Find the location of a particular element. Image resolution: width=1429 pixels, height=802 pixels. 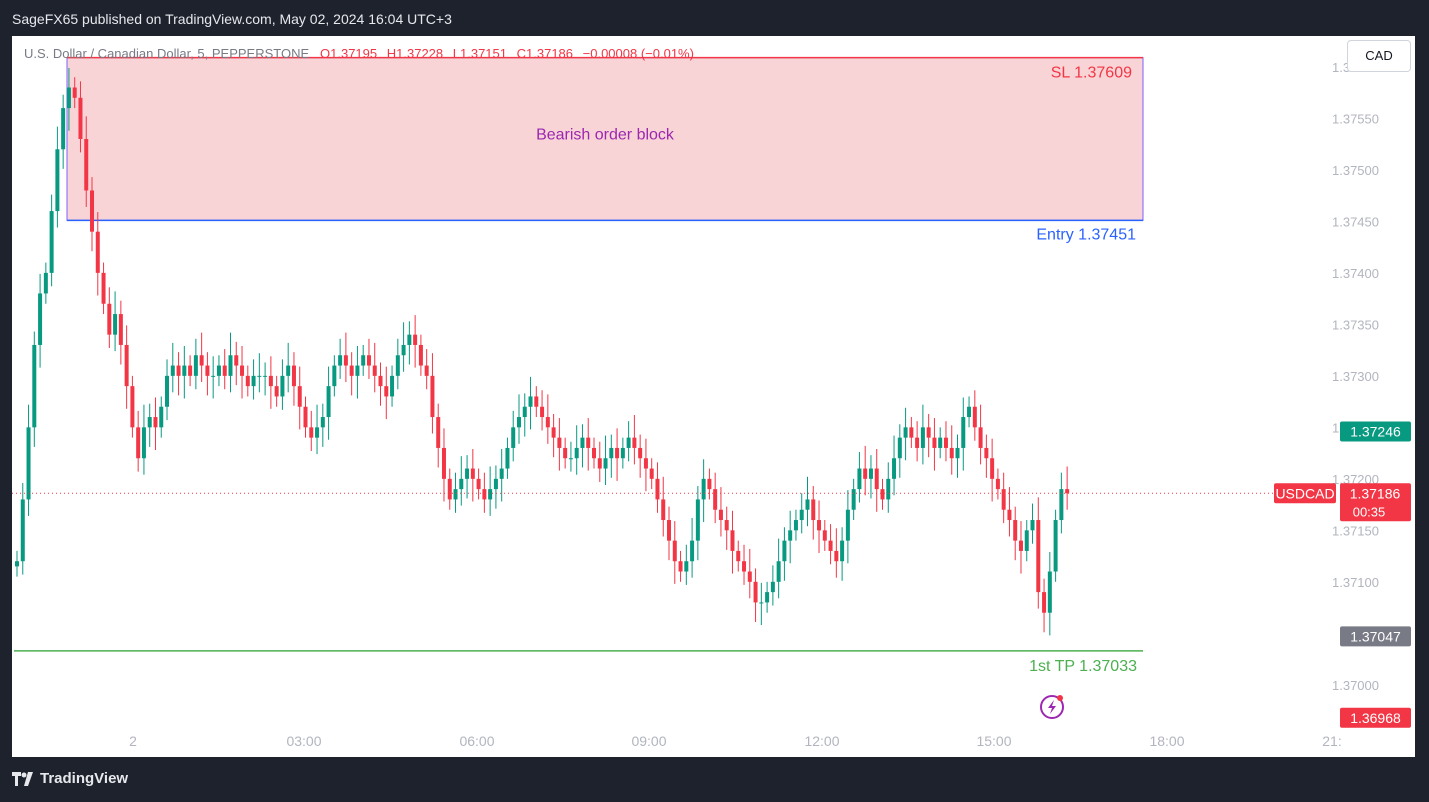

low-price-tag-bg is located at coordinates (1375, 636).